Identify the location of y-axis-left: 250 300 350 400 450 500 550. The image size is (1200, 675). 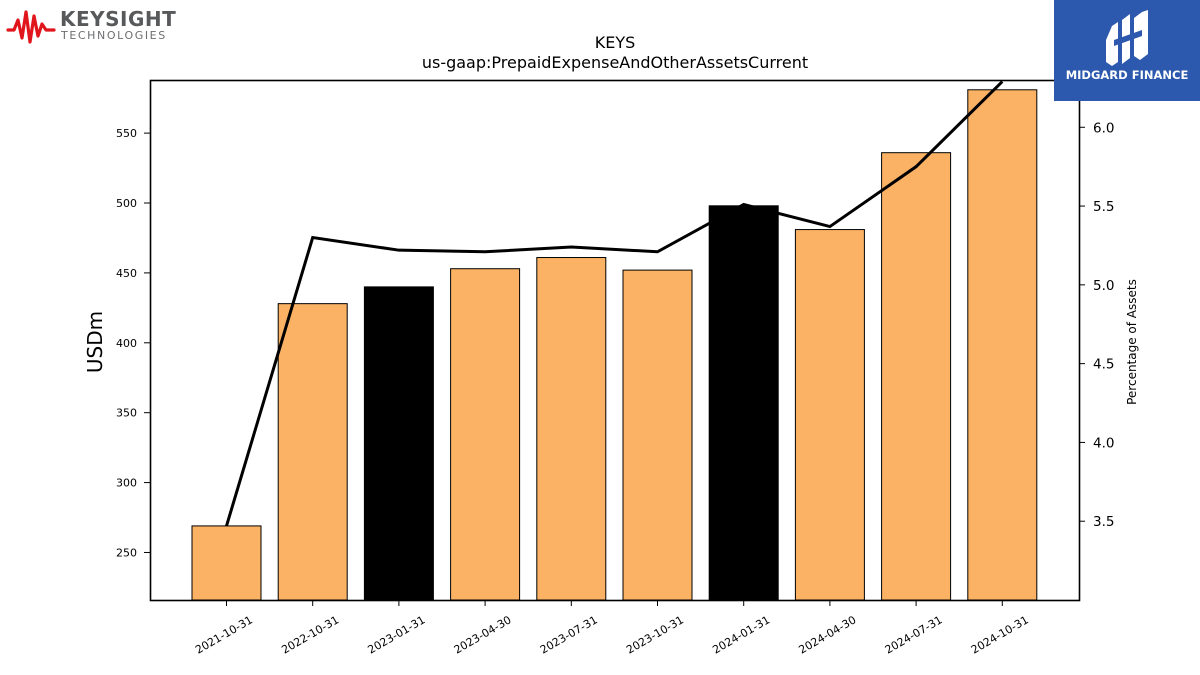
(133, 343).